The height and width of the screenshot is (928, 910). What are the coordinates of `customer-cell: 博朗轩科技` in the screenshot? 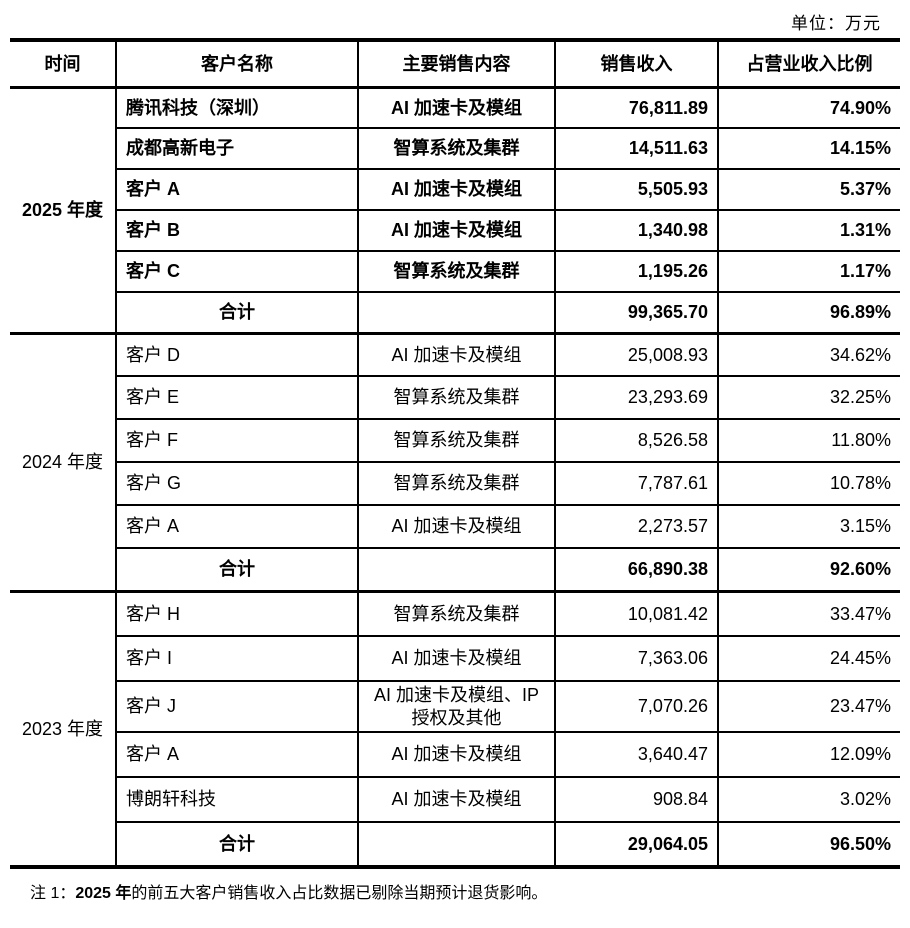 It's located at (237, 799).